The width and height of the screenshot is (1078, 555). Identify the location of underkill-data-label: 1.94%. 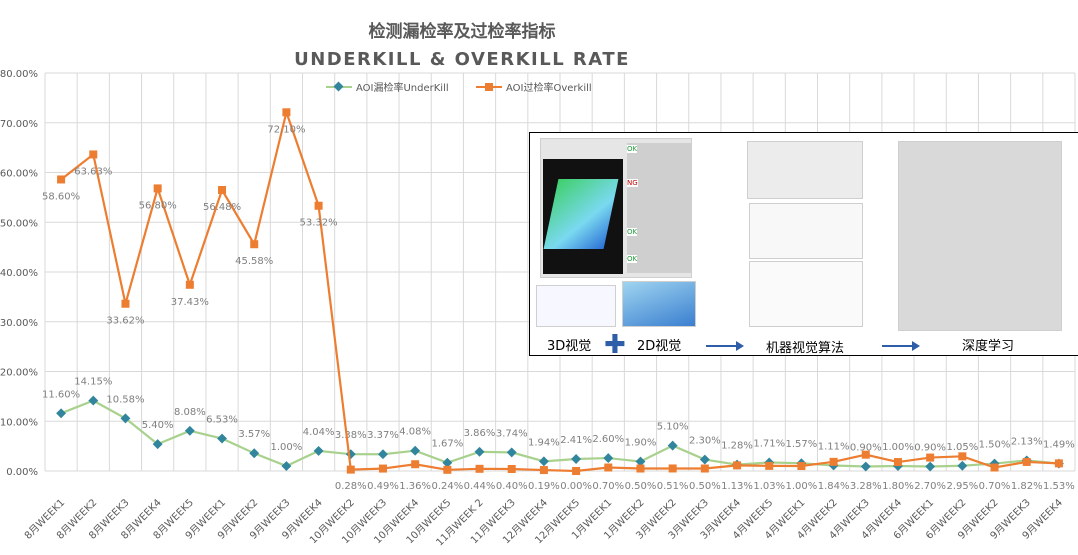
(544, 442).